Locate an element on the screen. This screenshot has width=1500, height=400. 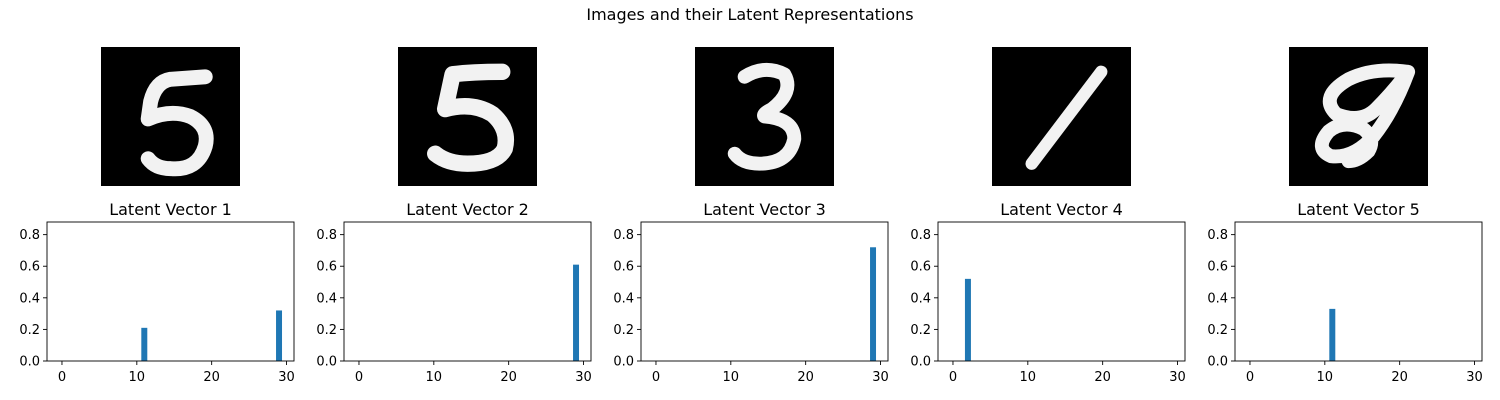
axes-title-5: Latent Vector 5 is located at coordinates (1358, 209).